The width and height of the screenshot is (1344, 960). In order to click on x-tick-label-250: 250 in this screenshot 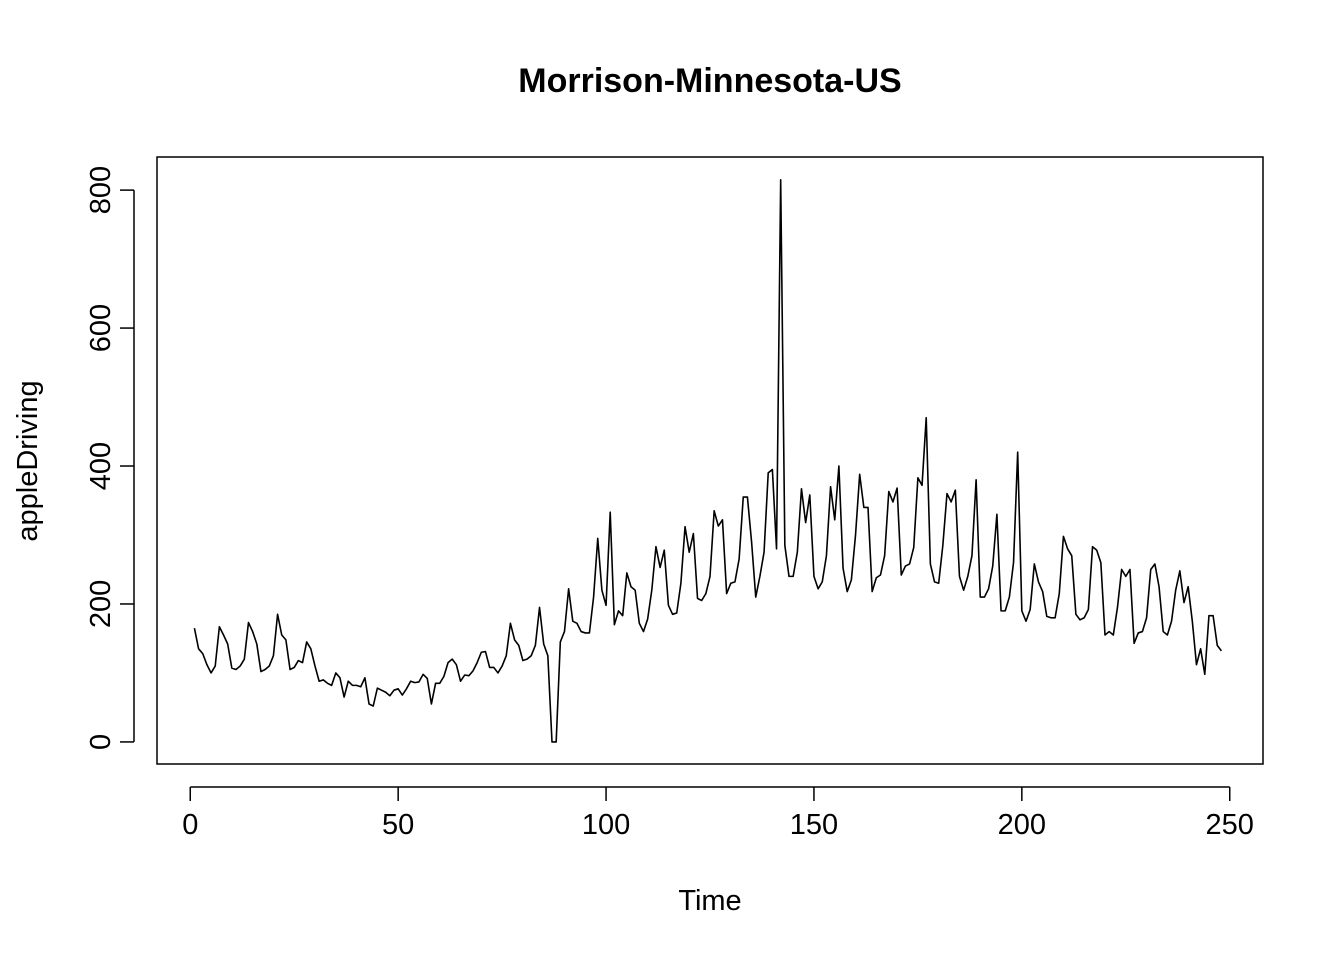, I will do `click(1230, 825)`.